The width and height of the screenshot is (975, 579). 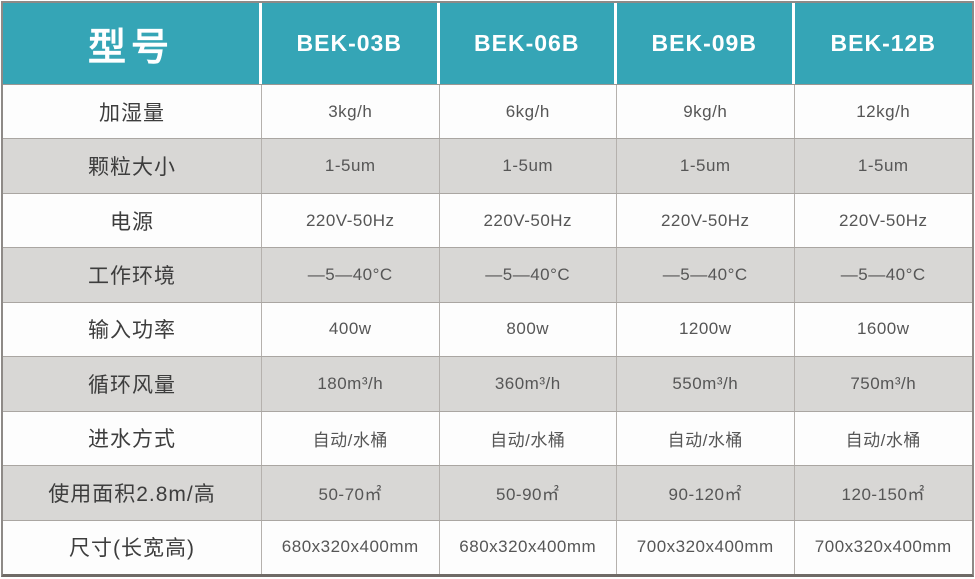 I want to click on row-label: 尺寸(长宽高), so click(x=132, y=547).